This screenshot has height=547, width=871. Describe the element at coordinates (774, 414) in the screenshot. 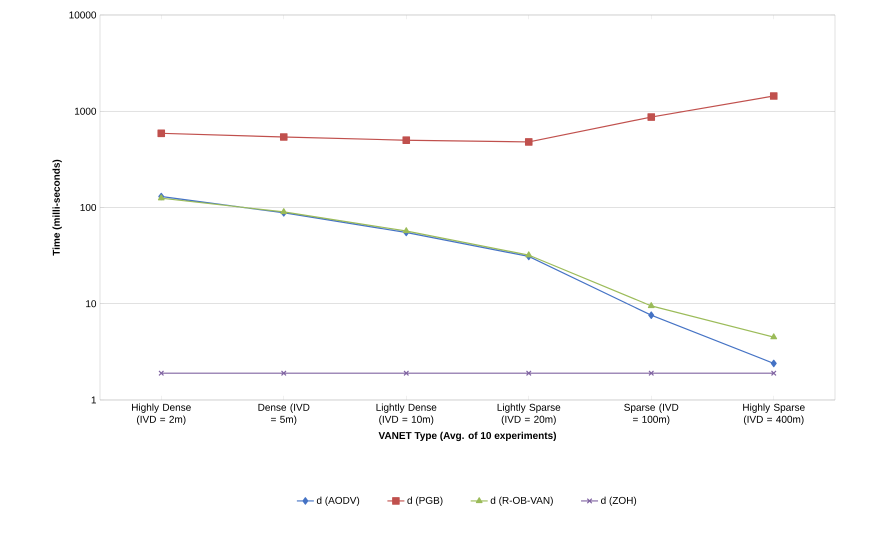

I see `x-tick-label: Highly Sparse (IVD = 400m)` at that location.